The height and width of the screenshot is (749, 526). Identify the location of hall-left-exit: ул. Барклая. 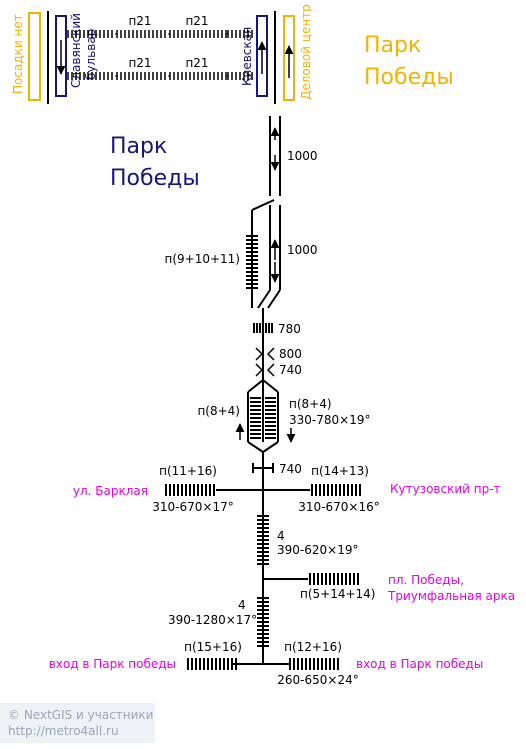
(110, 491).